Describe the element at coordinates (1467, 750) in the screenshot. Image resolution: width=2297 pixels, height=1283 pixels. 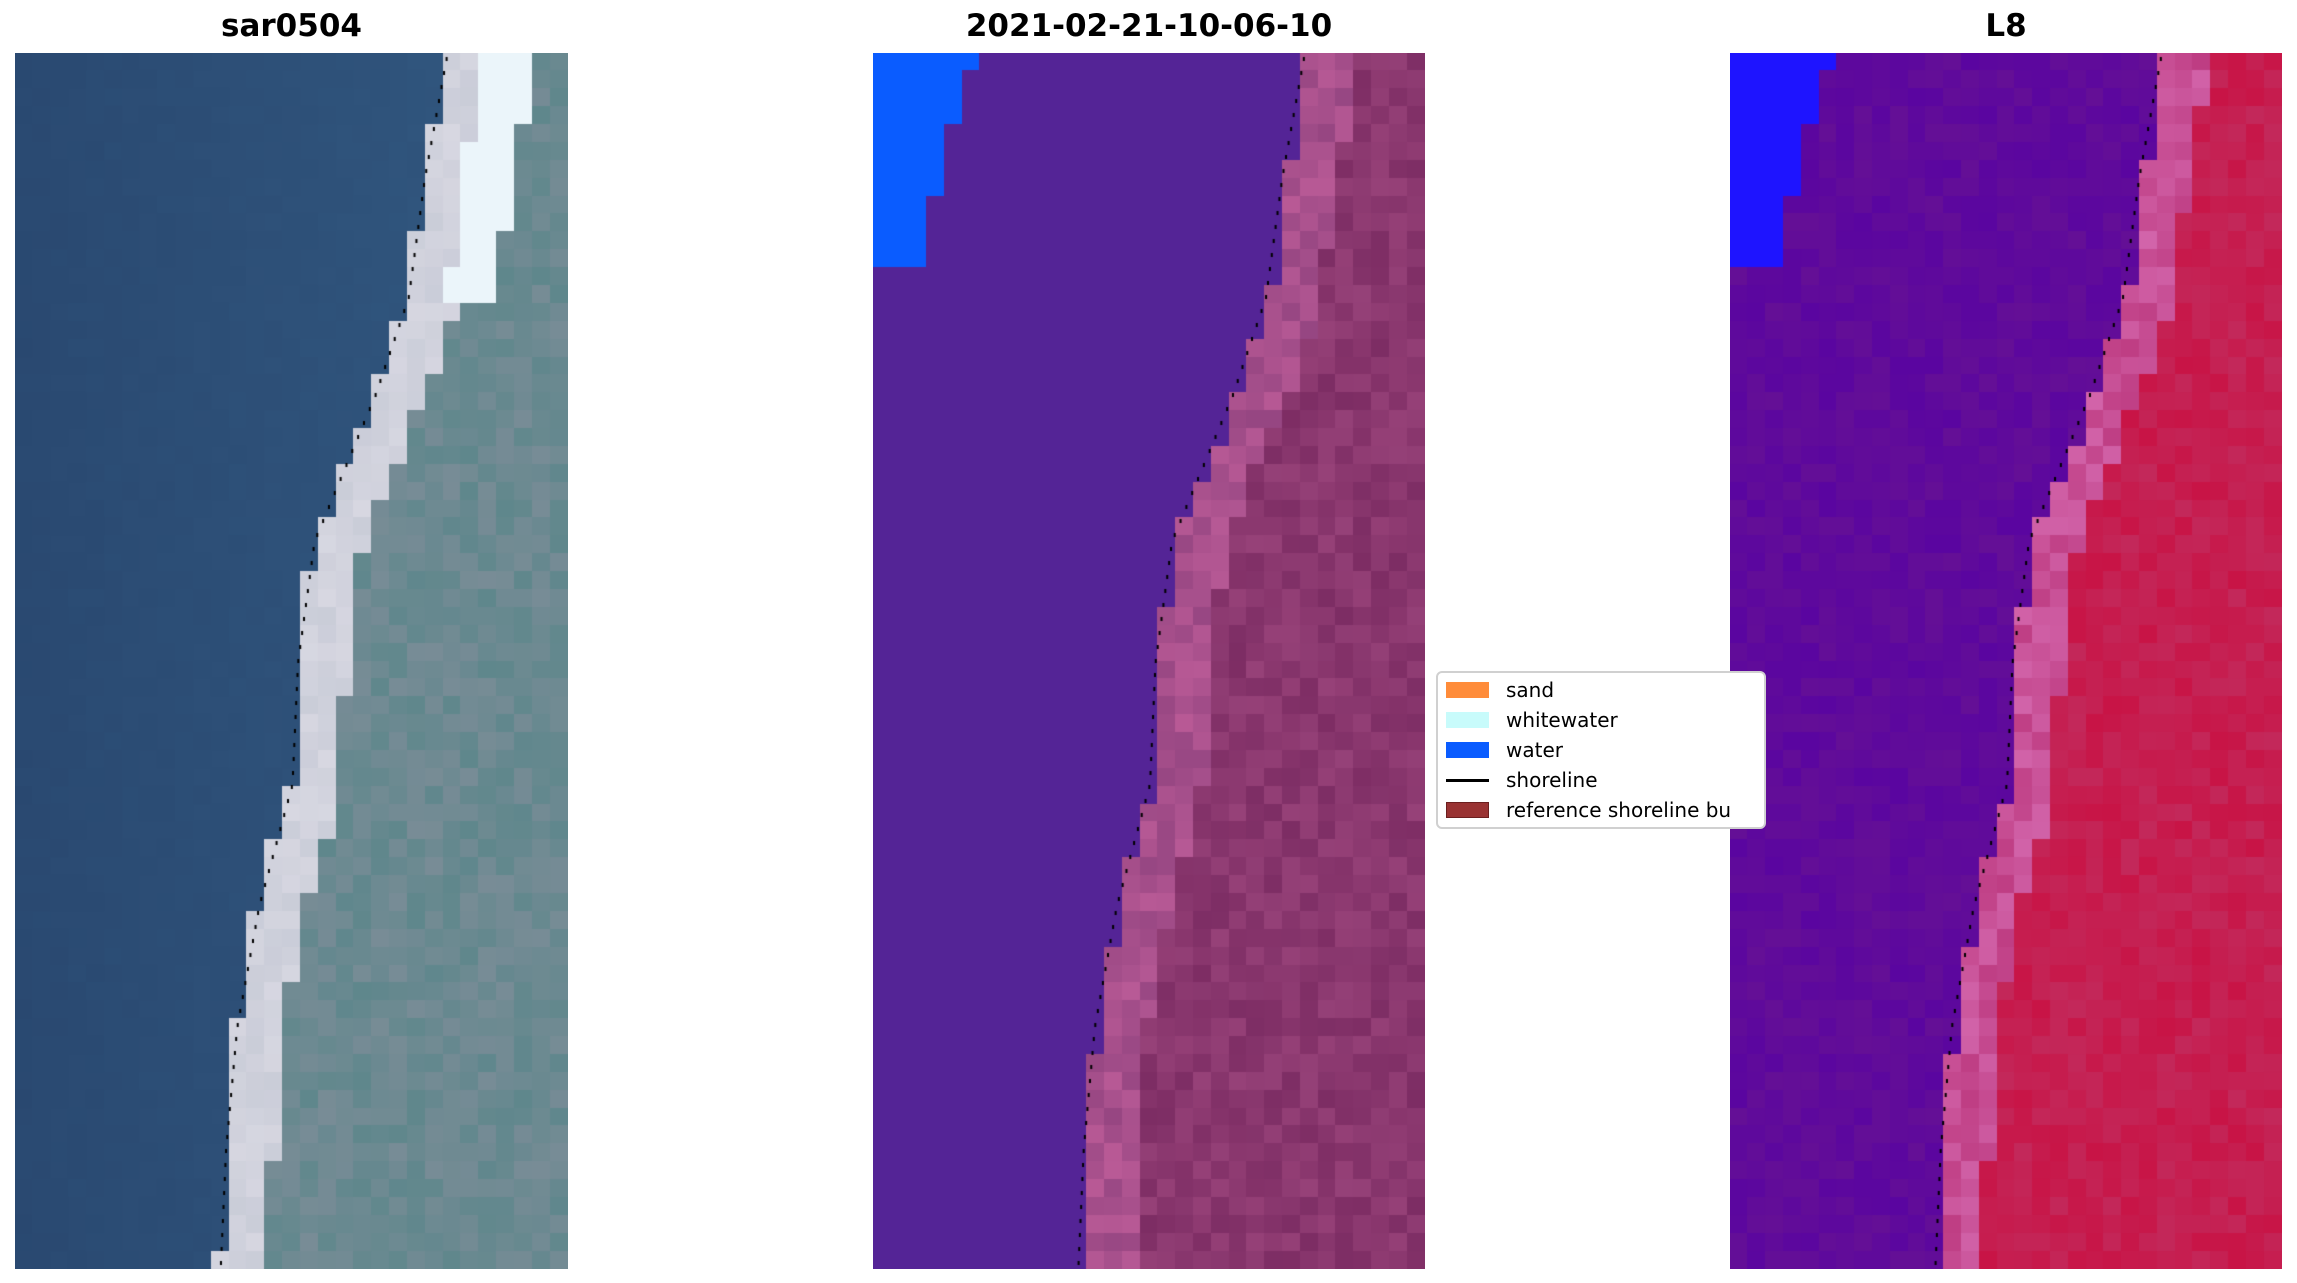
I see `water-swatch` at that location.